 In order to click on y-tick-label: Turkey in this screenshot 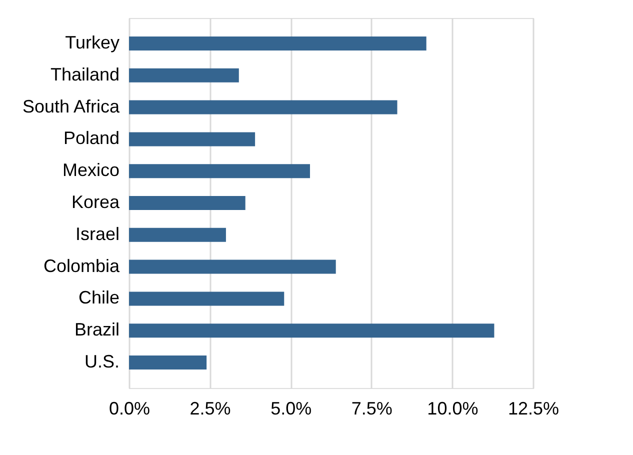, I will do `click(92, 42)`.